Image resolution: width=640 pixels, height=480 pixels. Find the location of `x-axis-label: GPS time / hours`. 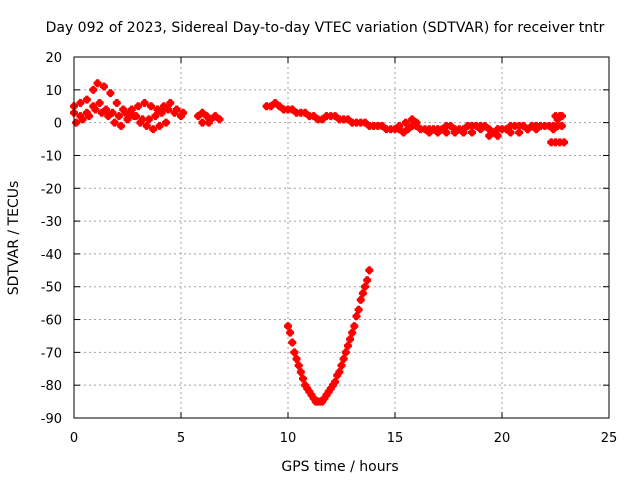

x-axis-label: GPS time / hours is located at coordinates (339, 467).